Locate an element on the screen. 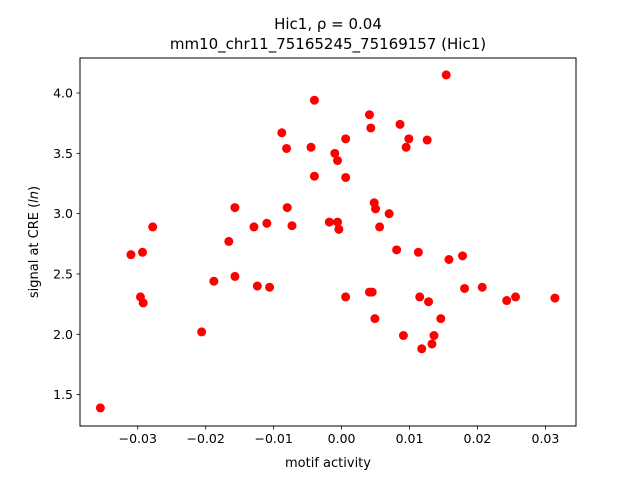  chart-title: Hic1, ρ = 0.04 is located at coordinates (328, 24).